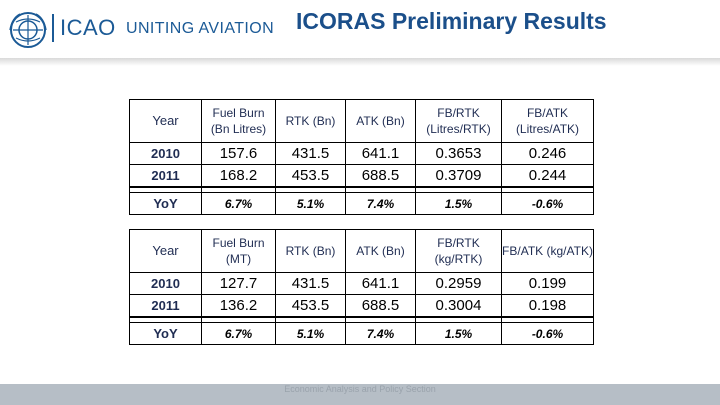  I want to click on table-row: 2010 157.6 431.5 641.1 0.3653 0.246, so click(361, 153).